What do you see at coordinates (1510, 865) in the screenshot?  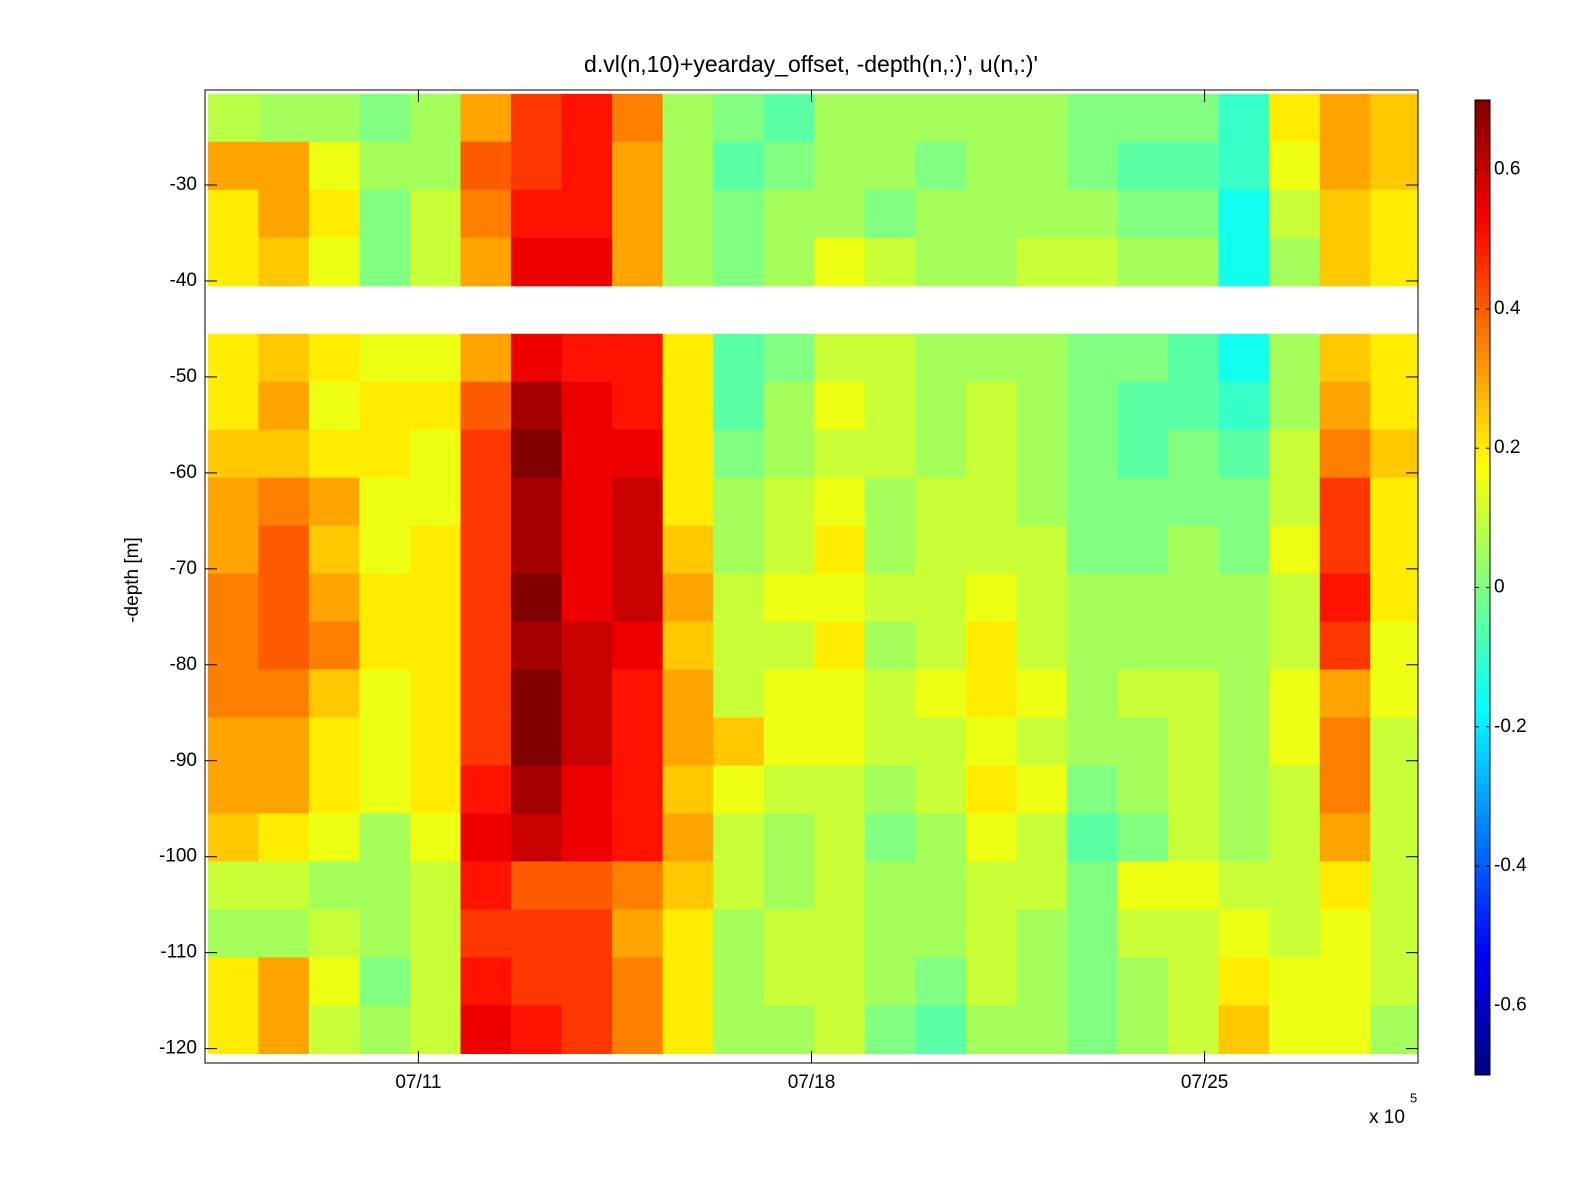 I see `colorbar-tick-label: -0.4` at bounding box center [1510, 865].